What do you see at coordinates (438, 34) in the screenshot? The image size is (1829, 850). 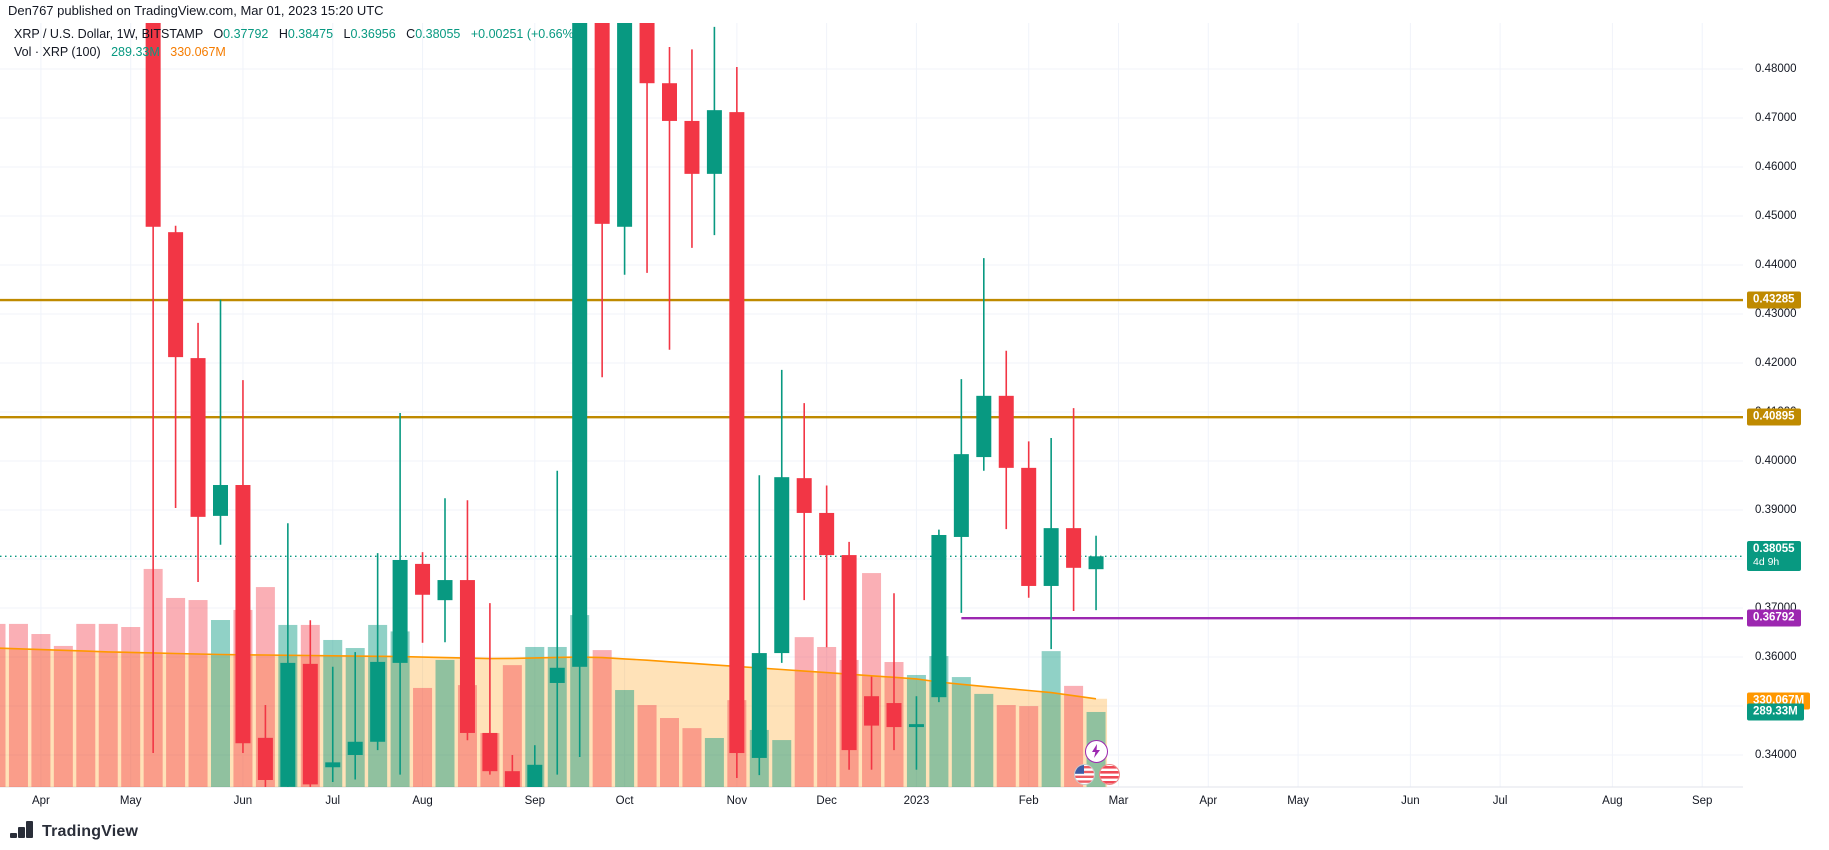 I see `close-value: 0.38055` at bounding box center [438, 34].